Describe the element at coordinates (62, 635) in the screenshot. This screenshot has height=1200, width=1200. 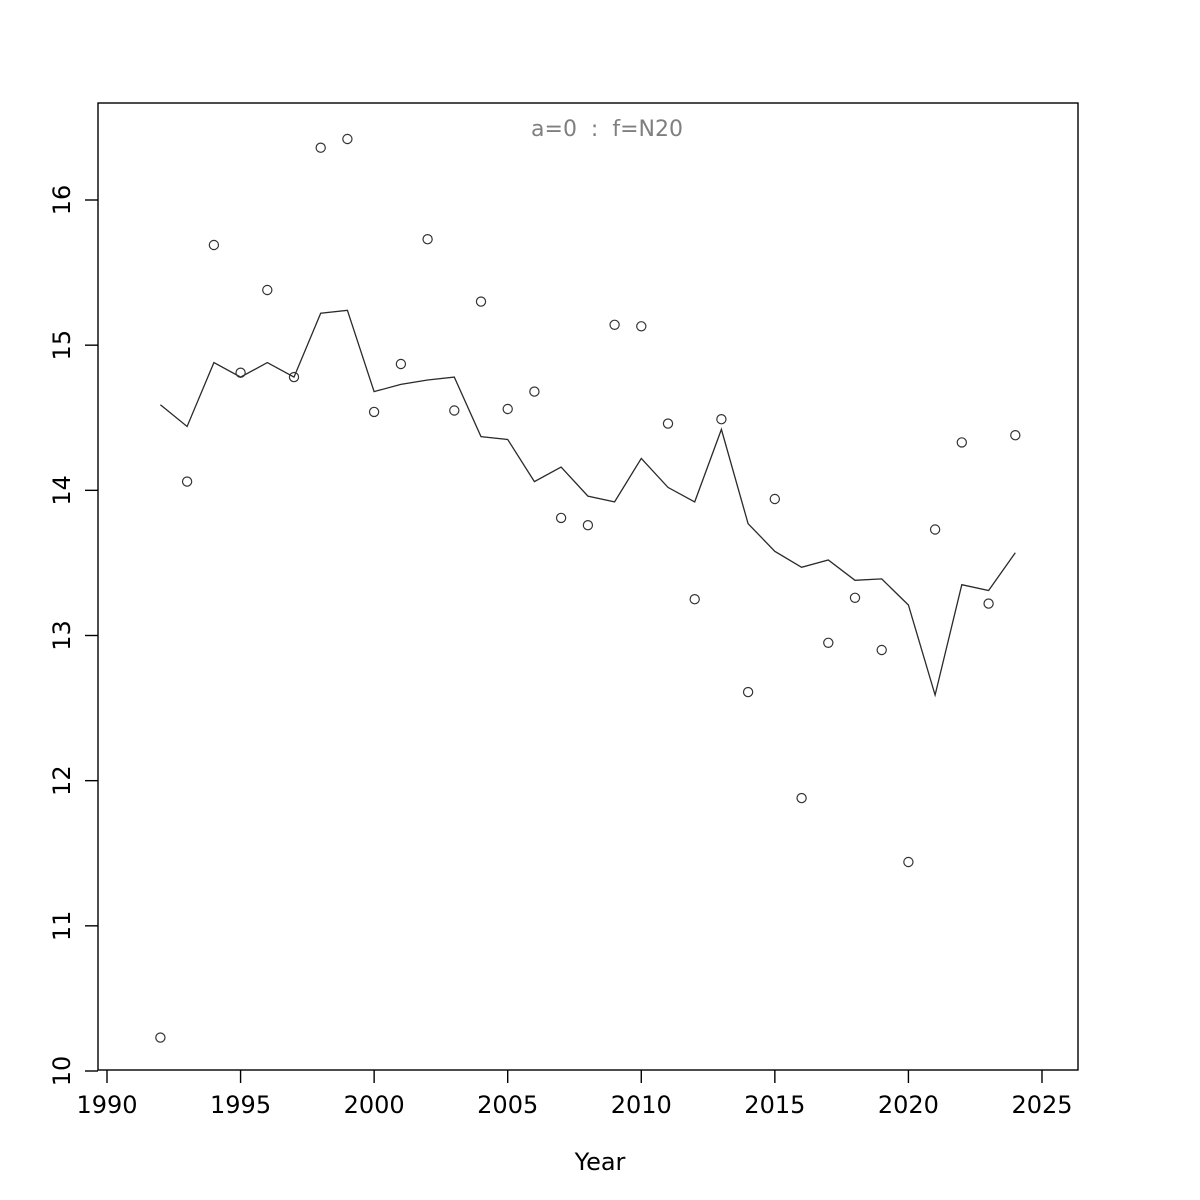
I see `y-axis-tick-label: 13` at that location.